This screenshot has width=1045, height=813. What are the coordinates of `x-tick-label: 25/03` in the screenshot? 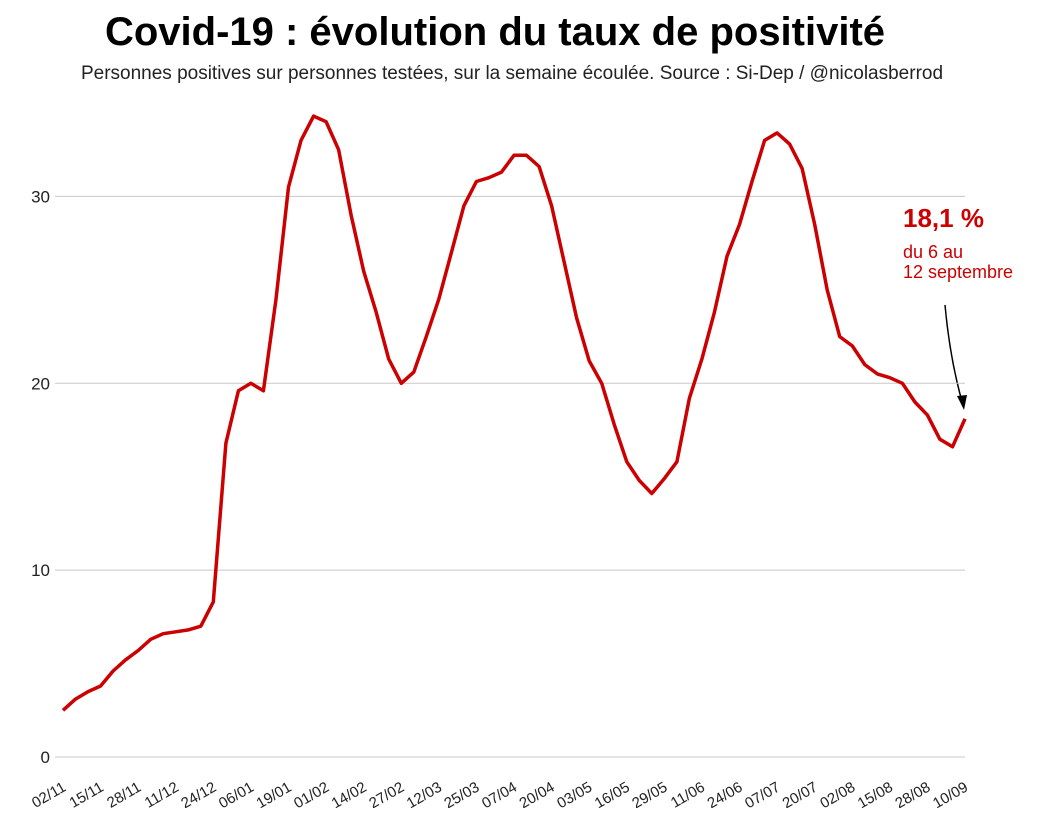 It's located at (461, 793).